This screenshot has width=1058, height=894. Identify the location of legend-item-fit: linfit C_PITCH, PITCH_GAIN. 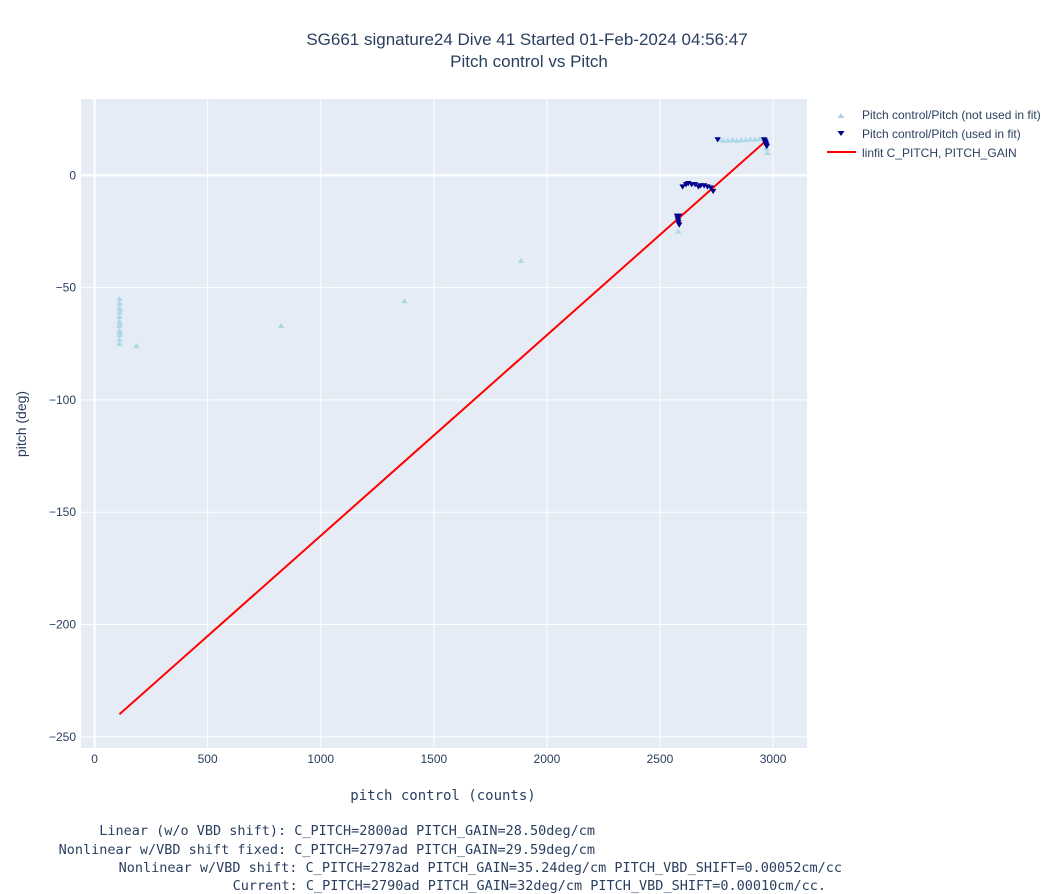
(922, 153).